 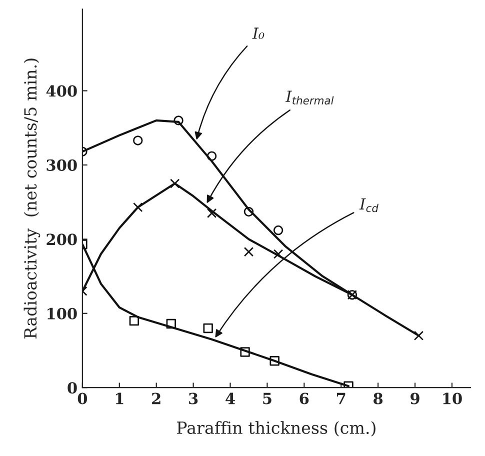 What do you see at coordinates (62, 314) in the screenshot?
I see `y-tick-label: 100` at bounding box center [62, 314].